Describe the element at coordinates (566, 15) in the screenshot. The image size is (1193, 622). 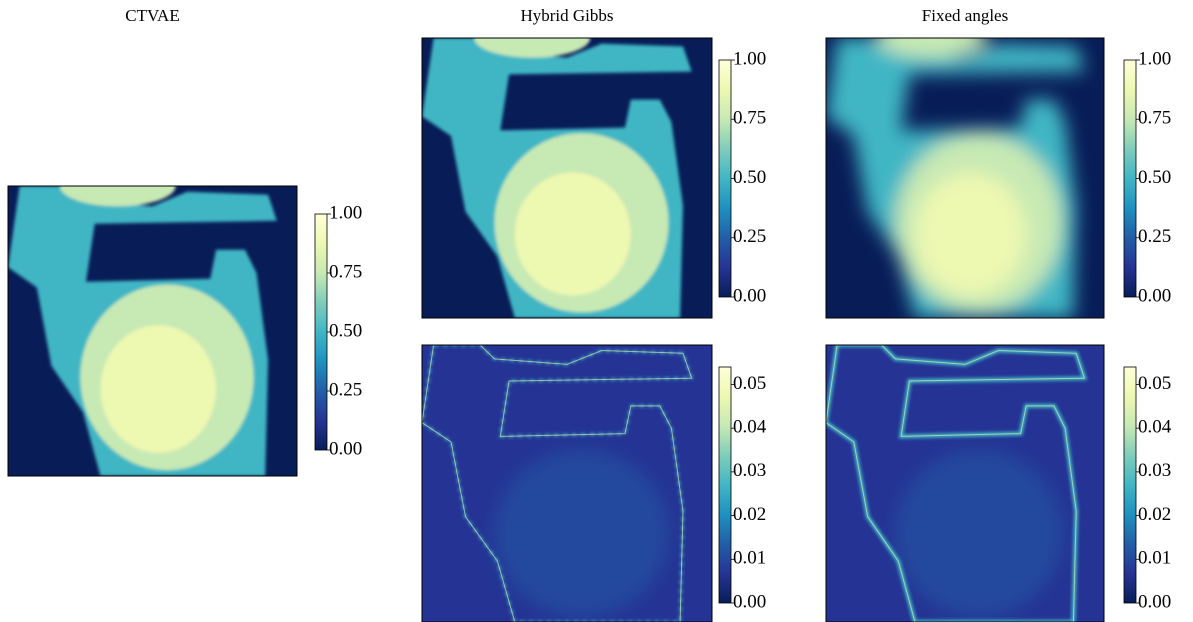
I see `panel-title: Hybrid Gibbs` at that location.